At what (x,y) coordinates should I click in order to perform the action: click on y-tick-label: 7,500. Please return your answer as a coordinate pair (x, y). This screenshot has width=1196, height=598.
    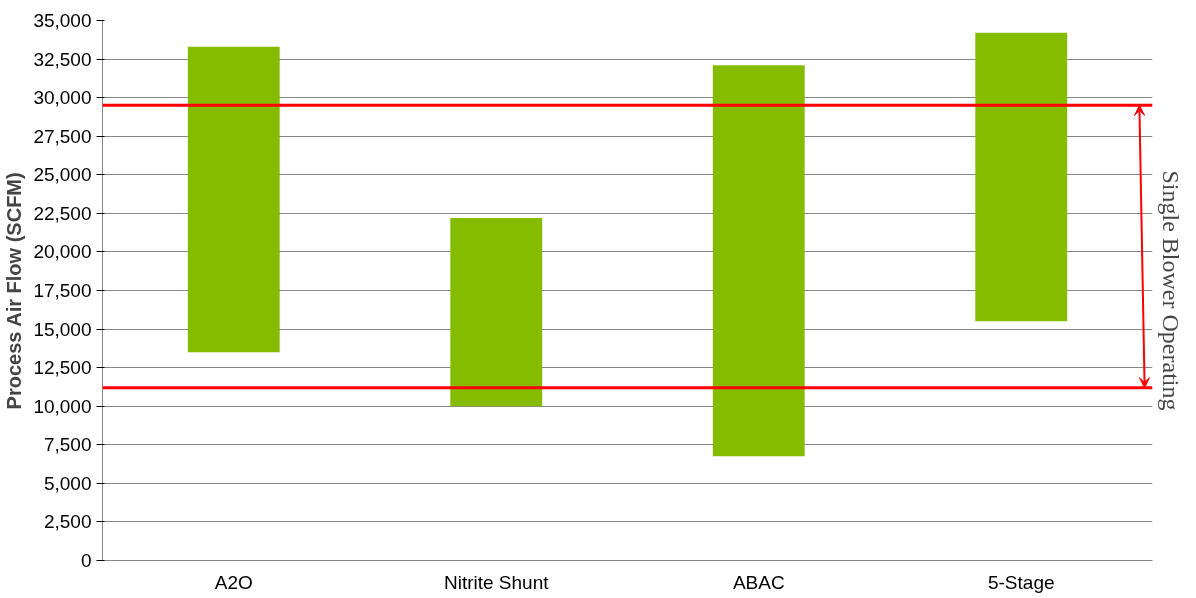
    Looking at the image, I should click on (67, 445).